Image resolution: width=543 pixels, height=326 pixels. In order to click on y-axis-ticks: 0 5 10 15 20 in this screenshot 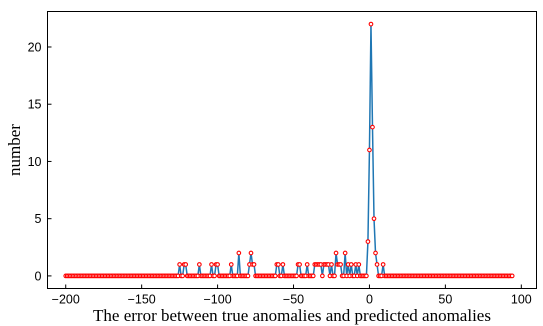, I will do `click(40, 161)`.